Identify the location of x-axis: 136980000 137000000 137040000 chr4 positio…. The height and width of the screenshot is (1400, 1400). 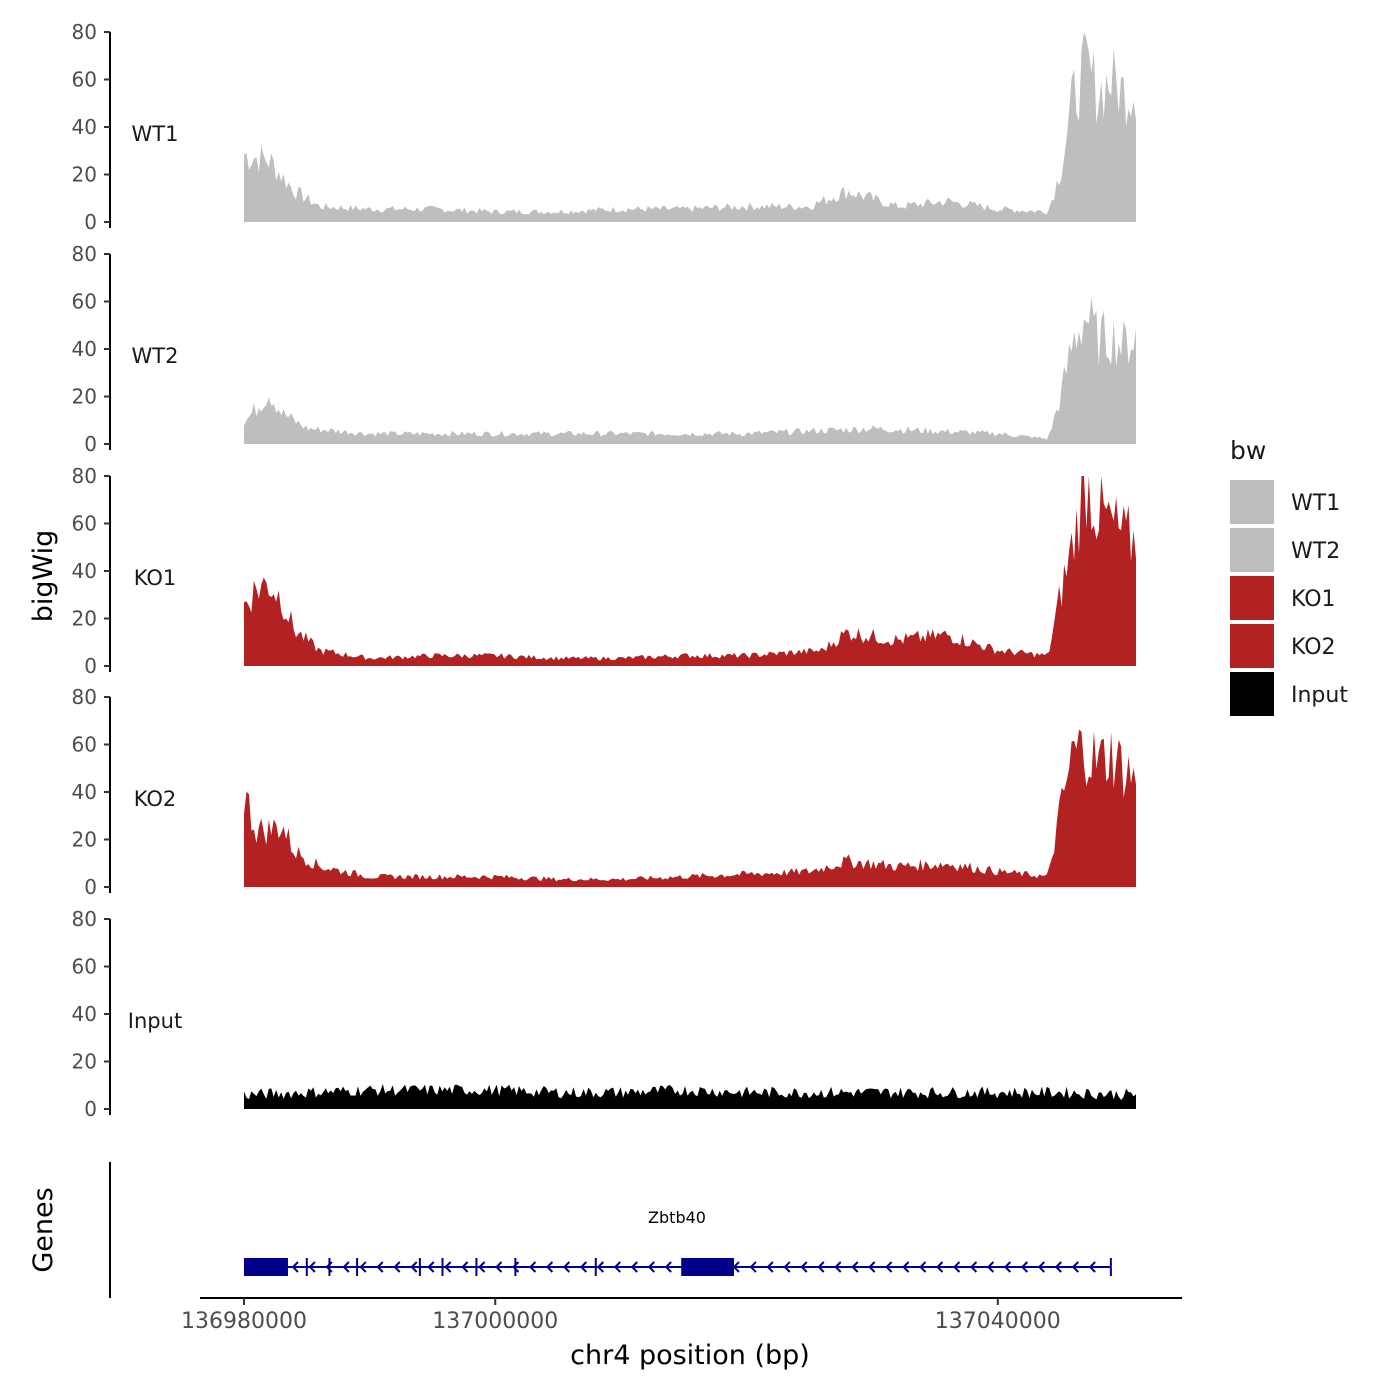
(681, 1334).